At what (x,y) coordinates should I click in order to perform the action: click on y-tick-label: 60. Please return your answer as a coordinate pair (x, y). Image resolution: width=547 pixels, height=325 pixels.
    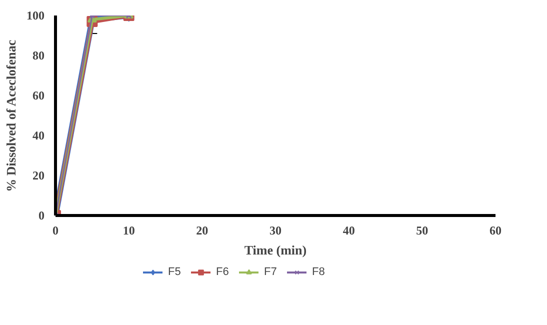
    Looking at the image, I should click on (38, 95).